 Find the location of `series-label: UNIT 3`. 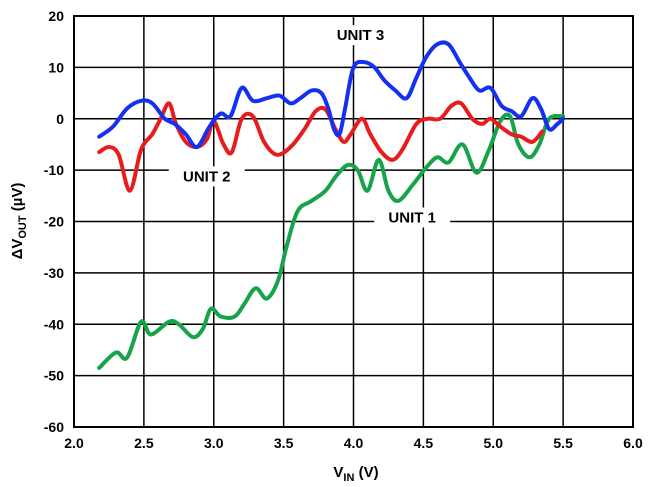

series-label: UNIT 3 is located at coordinates (361, 35).